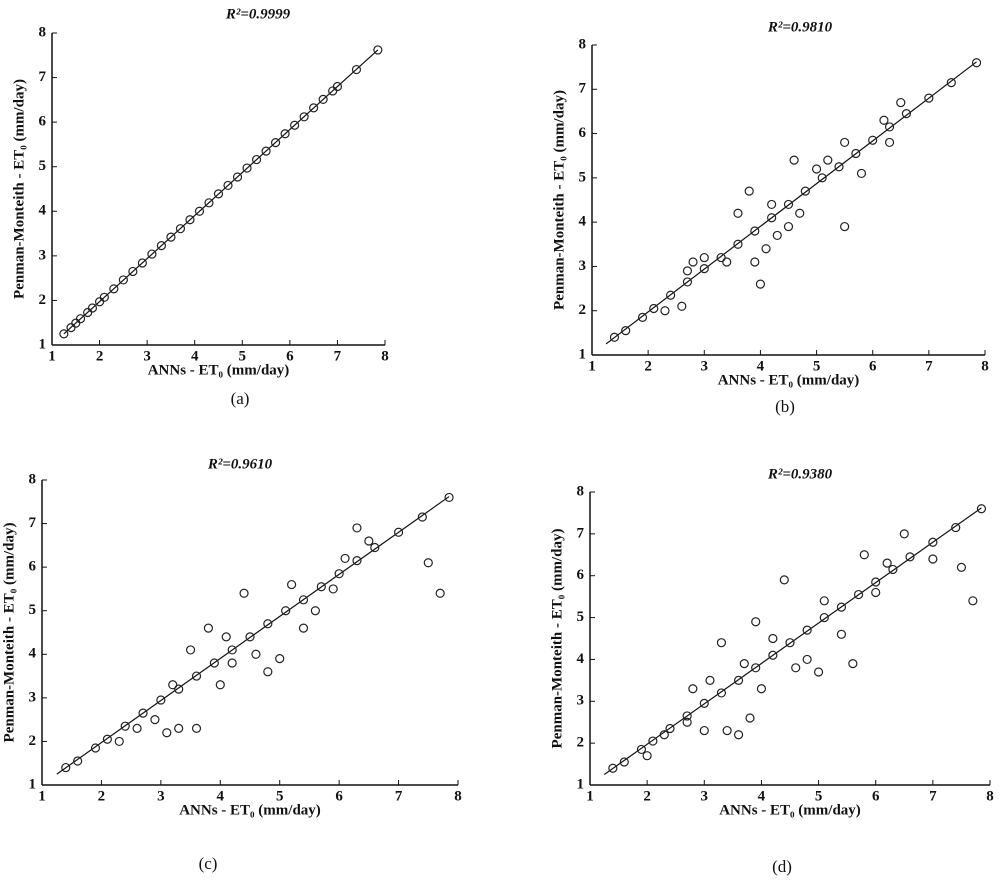 The height and width of the screenshot is (893, 1004). Describe the element at coordinates (581, 533) in the screenshot. I see `y-tick-label: 7` at that location.